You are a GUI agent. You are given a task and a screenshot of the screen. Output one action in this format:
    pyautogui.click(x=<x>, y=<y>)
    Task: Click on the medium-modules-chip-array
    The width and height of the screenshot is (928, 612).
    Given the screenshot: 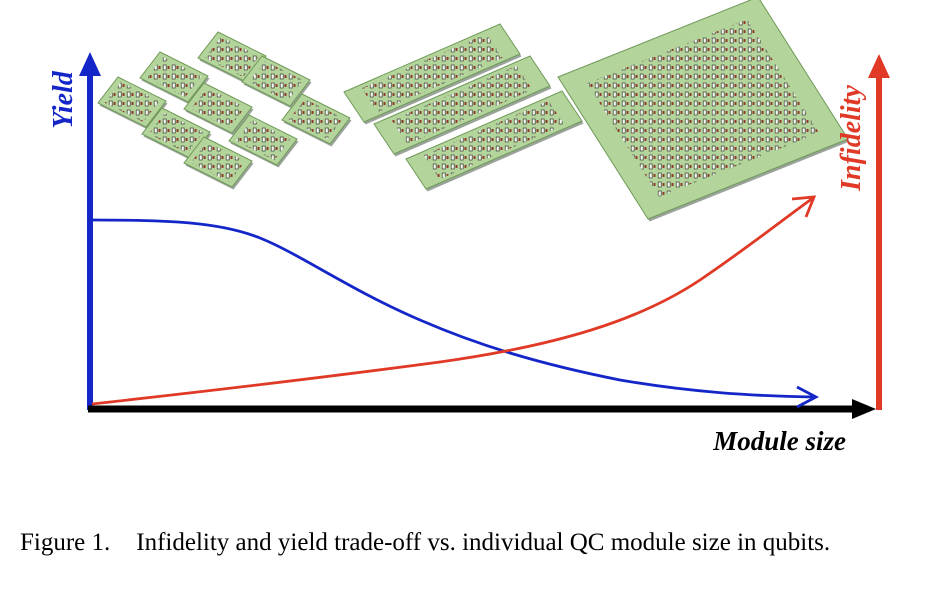 What is the action you would take?
    pyautogui.click(x=463, y=107)
    